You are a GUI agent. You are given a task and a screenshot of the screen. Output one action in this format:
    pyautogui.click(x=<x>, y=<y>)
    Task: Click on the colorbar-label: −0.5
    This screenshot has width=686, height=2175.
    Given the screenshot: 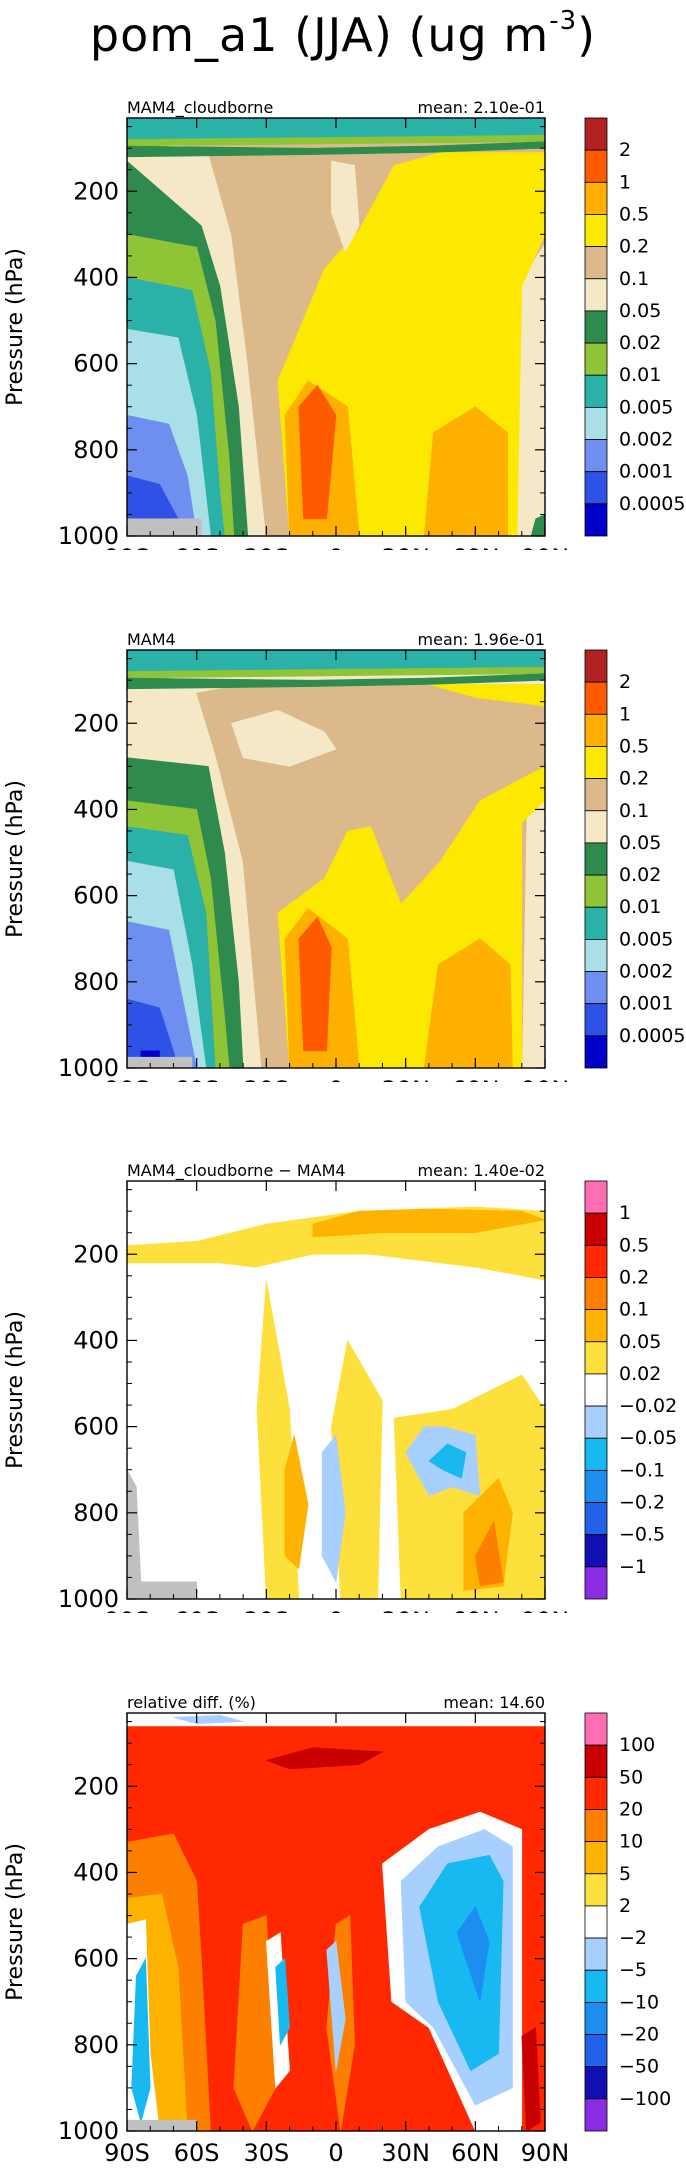 What is the action you would take?
    pyautogui.click(x=642, y=1535)
    